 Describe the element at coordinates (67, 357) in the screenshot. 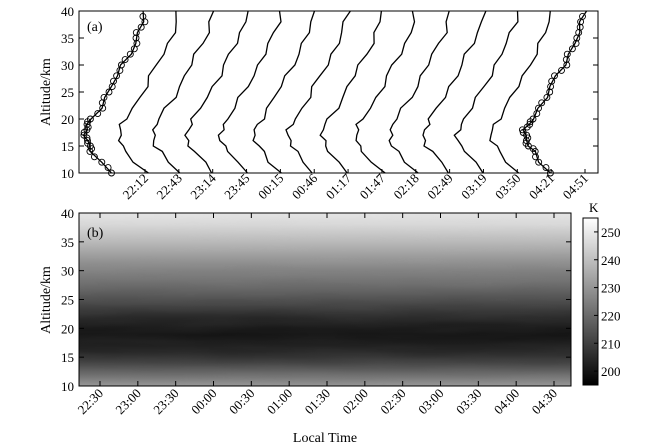

I see `panel-b-ytick-label: 15` at that location.